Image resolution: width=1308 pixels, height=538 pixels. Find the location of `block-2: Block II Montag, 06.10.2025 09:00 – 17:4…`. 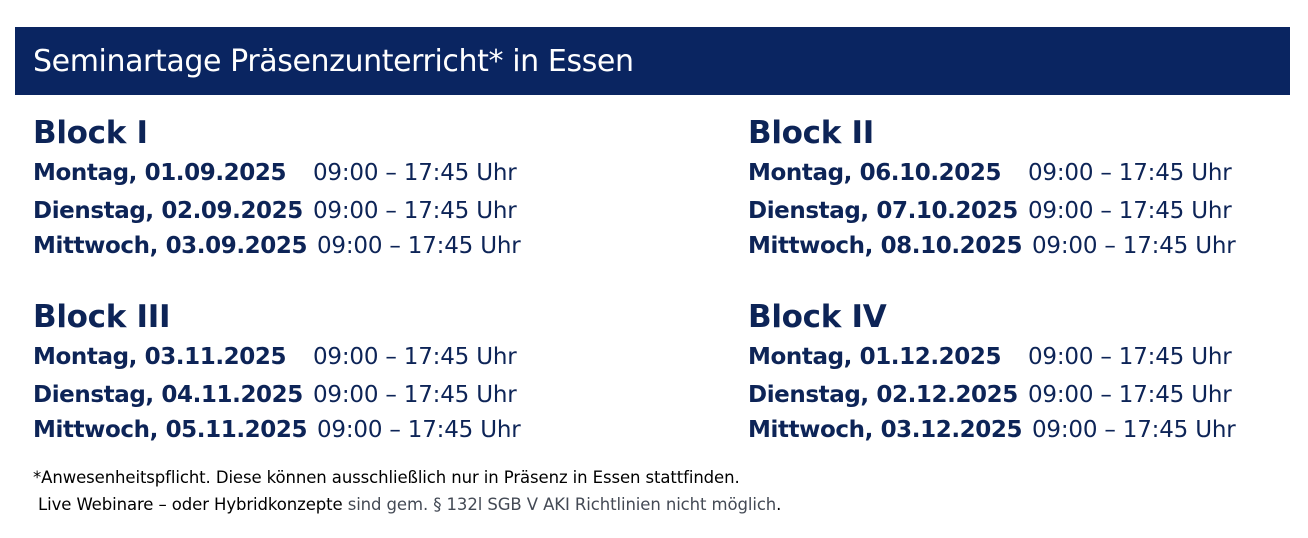

block-2: Block II Montag, 06.10.2025 09:00 – 17:4… is located at coordinates (1028, 190).